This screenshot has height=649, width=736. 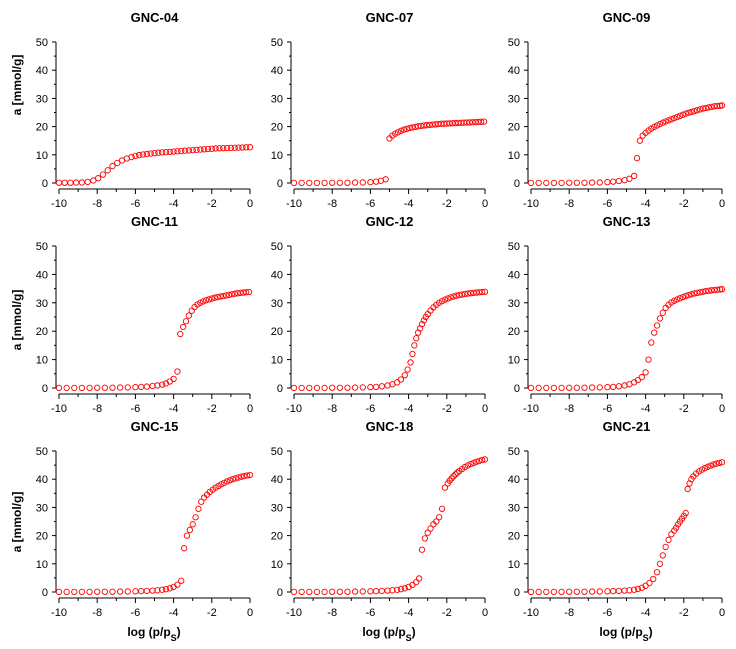 I want to click on panel-gnc-09: GNC-09 0 10 20 30 40 50 -10 -8 -6 -4 -2 0, so click(x=617, y=110).